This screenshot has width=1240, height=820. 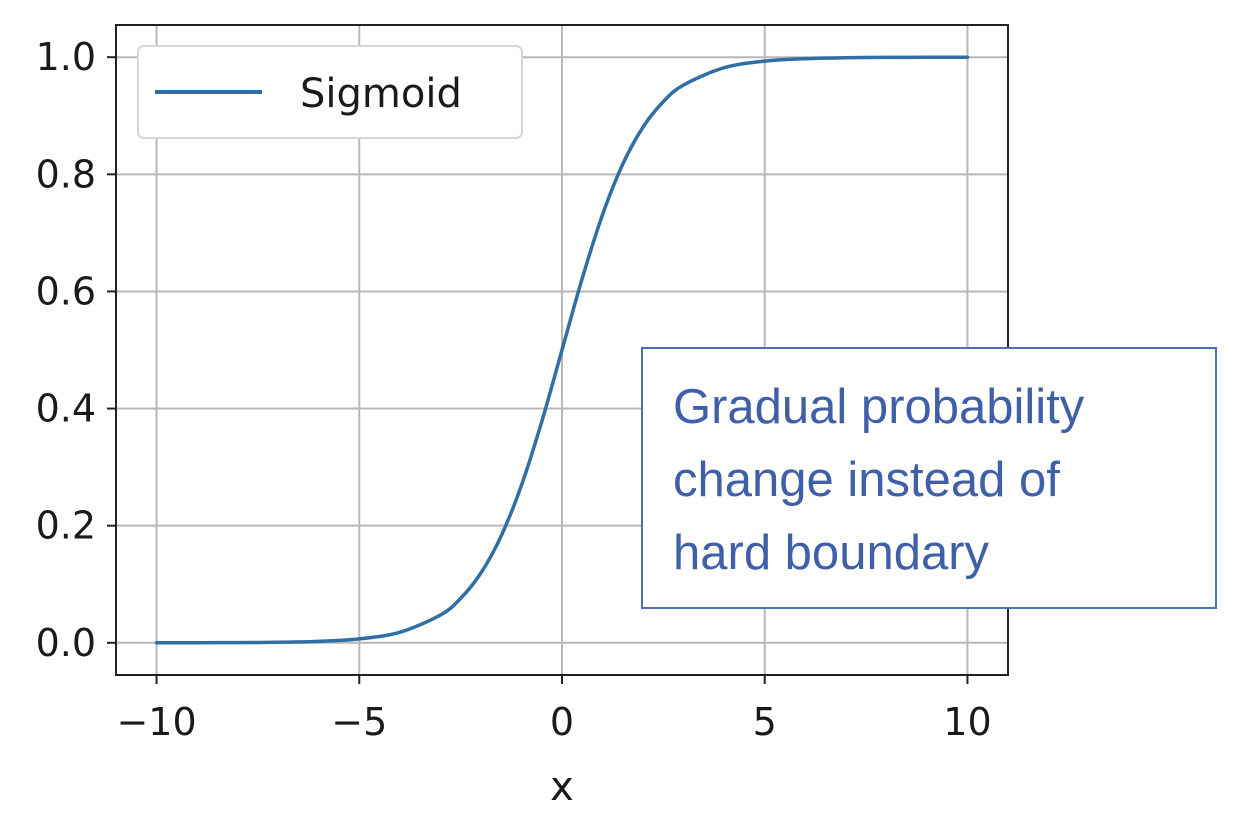 I want to click on x-tick-label: −5, so click(x=359, y=722).